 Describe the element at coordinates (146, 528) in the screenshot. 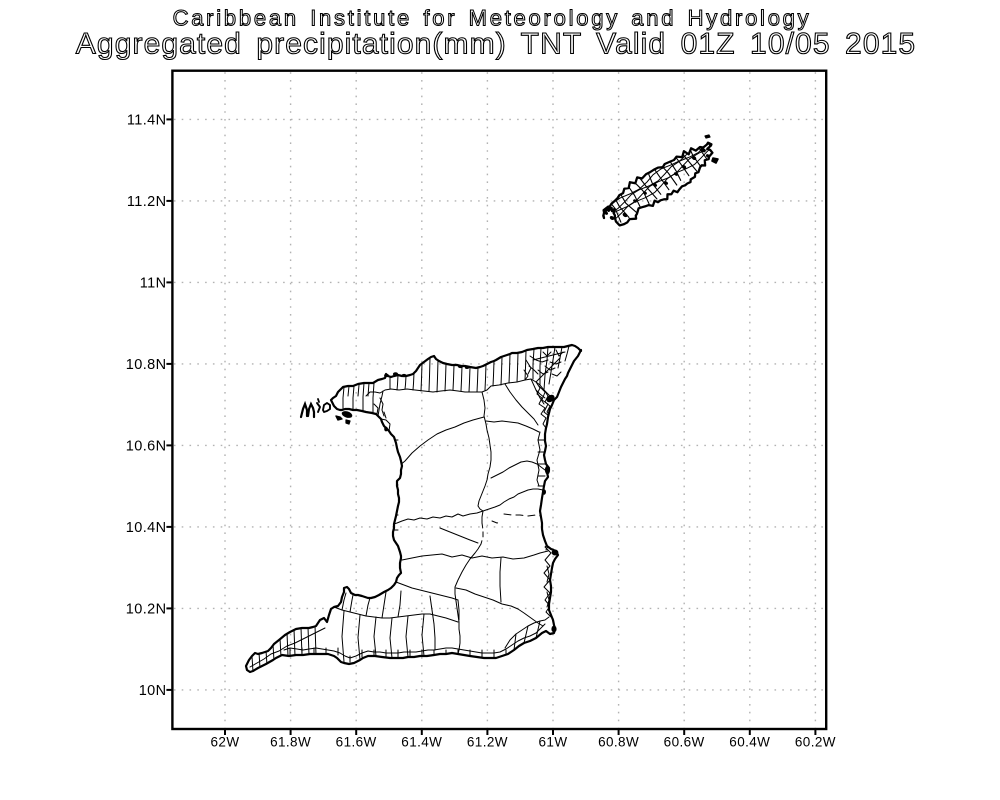

I see `svg-text: 10.4N` at that location.